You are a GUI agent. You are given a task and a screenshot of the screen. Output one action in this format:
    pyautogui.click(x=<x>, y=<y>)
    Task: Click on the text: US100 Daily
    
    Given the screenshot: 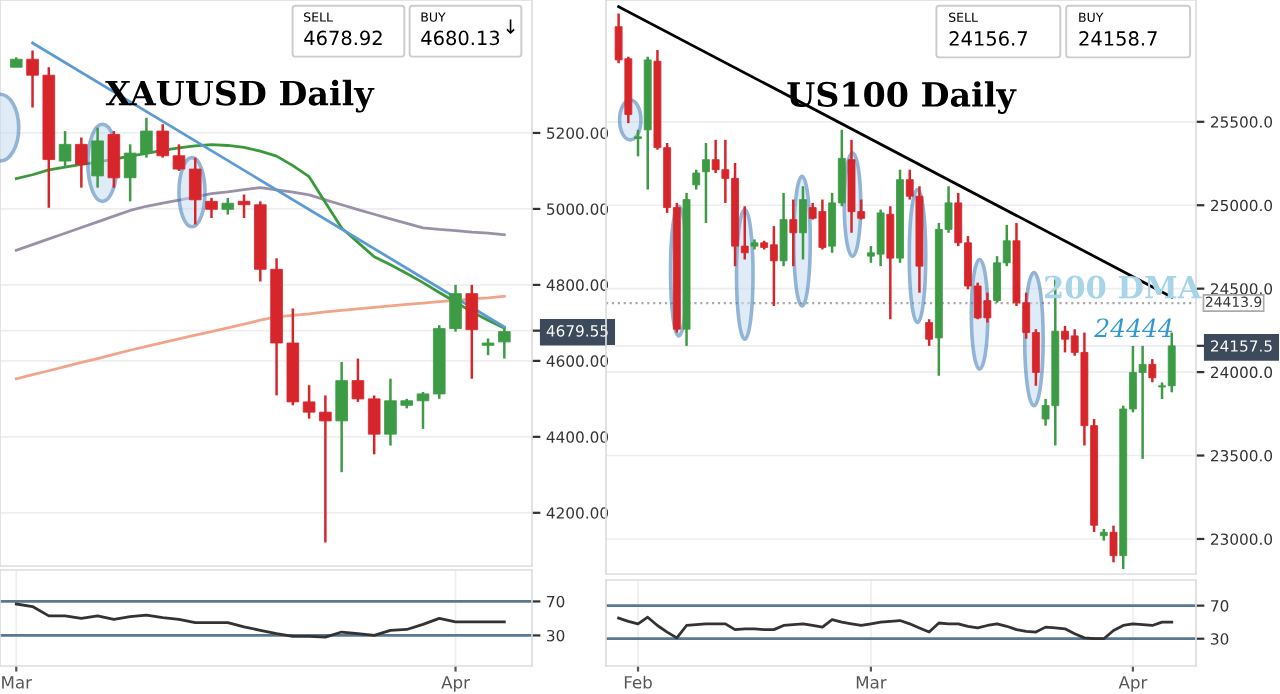 What is the action you would take?
    pyautogui.click(x=902, y=97)
    